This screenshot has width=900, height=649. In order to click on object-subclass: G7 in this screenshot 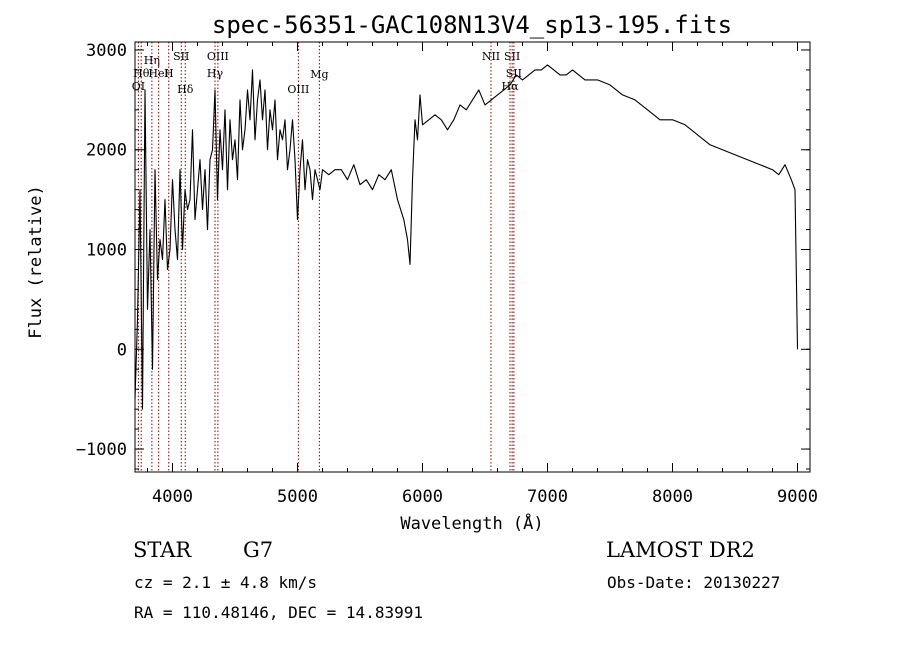, I will do `click(258, 550)`.